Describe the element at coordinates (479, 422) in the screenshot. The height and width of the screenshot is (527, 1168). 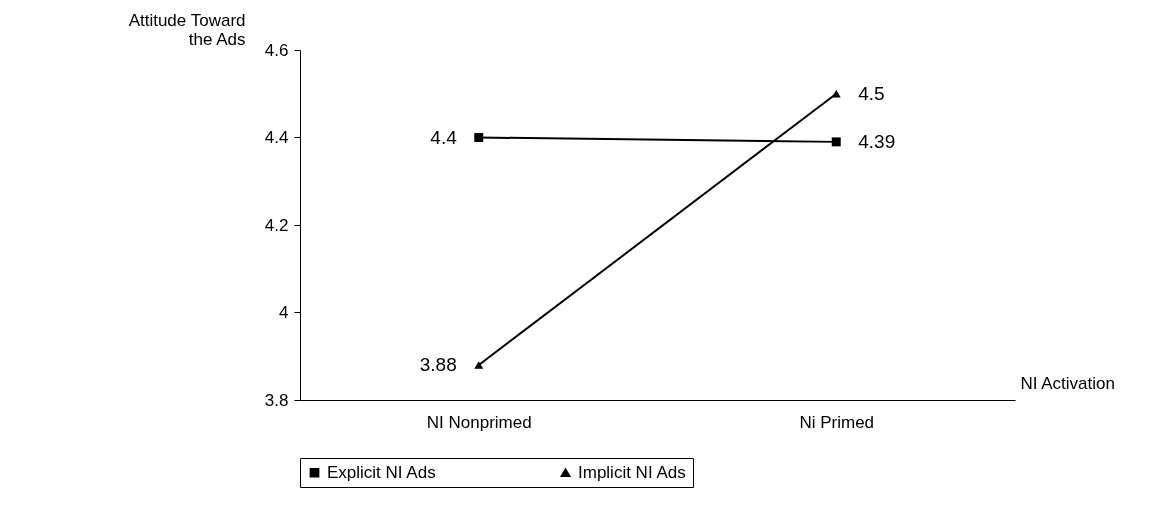
I see `x-tick-label: NI Nonprimed` at that location.